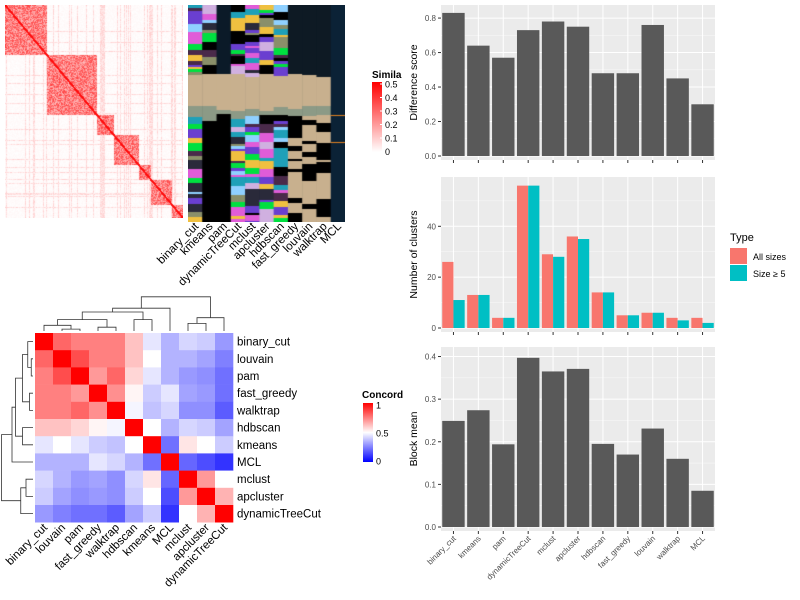  What do you see at coordinates (528, 442) in the screenshot?
I see `bar-dynamicTreeCut` at bounding box center [528, 442].